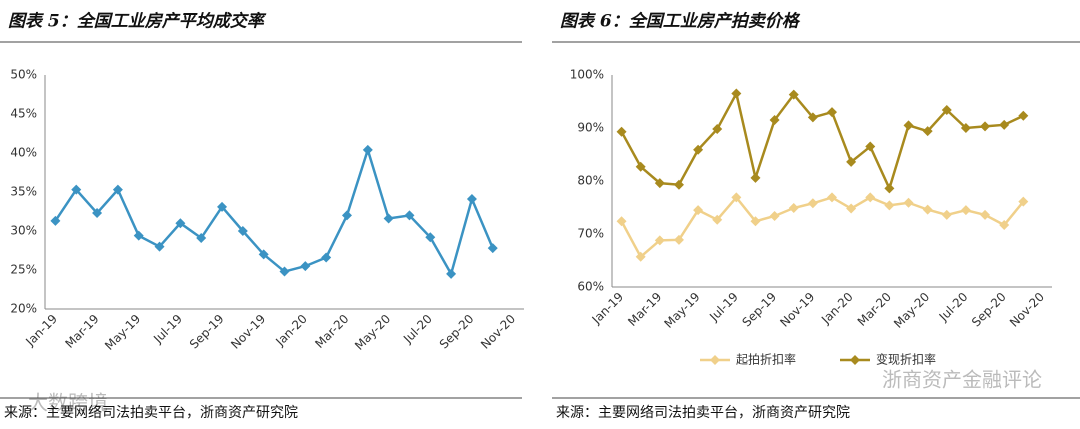 This screenshot has width=1080, height=429. I want to click on y-tick-label: 60%, so click(590, 287).